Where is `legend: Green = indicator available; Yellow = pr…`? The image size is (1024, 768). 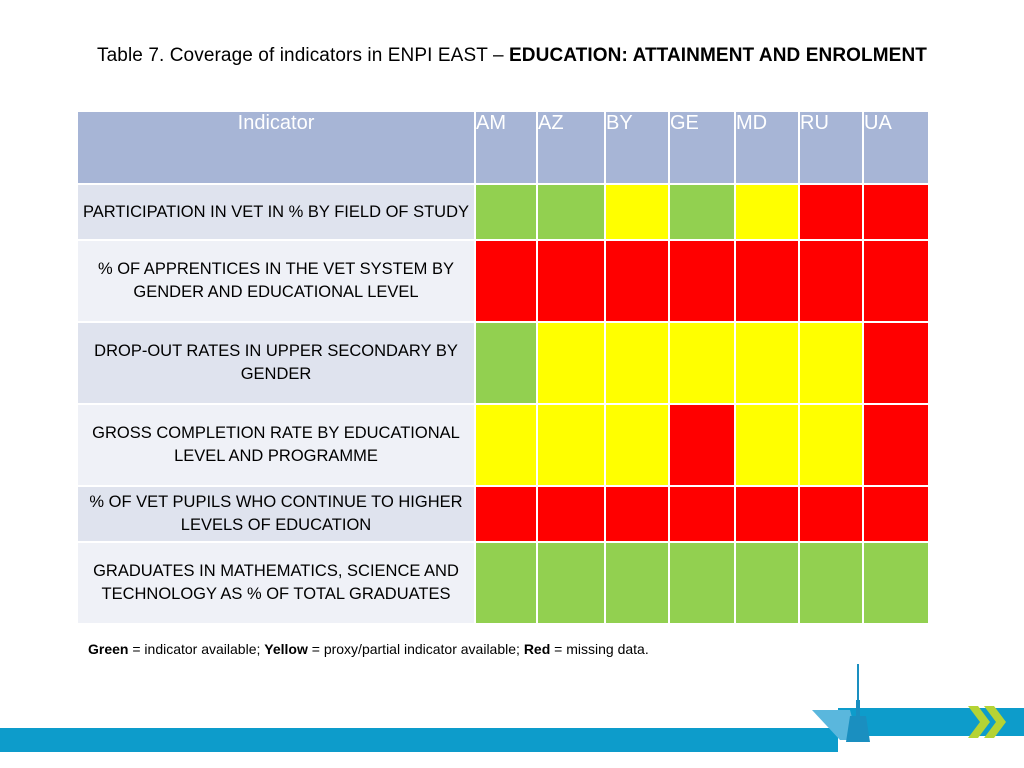 legend: Green = indicator available; Yellow = pr… is located at coordinates (368, 649).